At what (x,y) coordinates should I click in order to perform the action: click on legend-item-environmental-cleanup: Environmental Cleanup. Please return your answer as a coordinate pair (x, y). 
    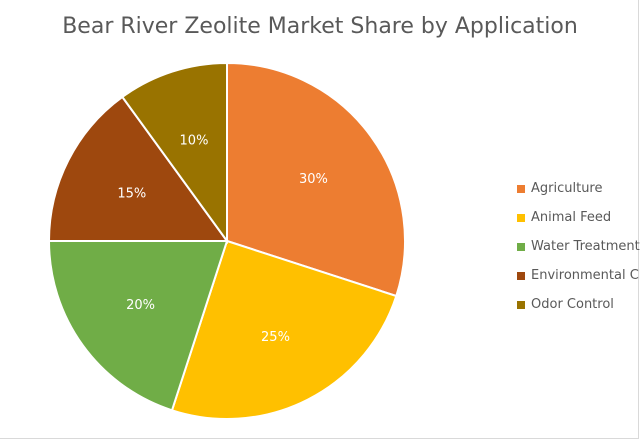
    Looking at the image, I should click on (578, 275).